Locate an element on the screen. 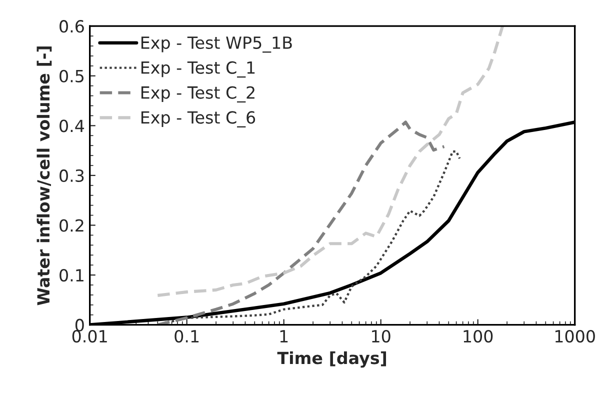 This screenshot has height=401, width=607. x-tick-label: 1 is located at coordinates (284, 336).